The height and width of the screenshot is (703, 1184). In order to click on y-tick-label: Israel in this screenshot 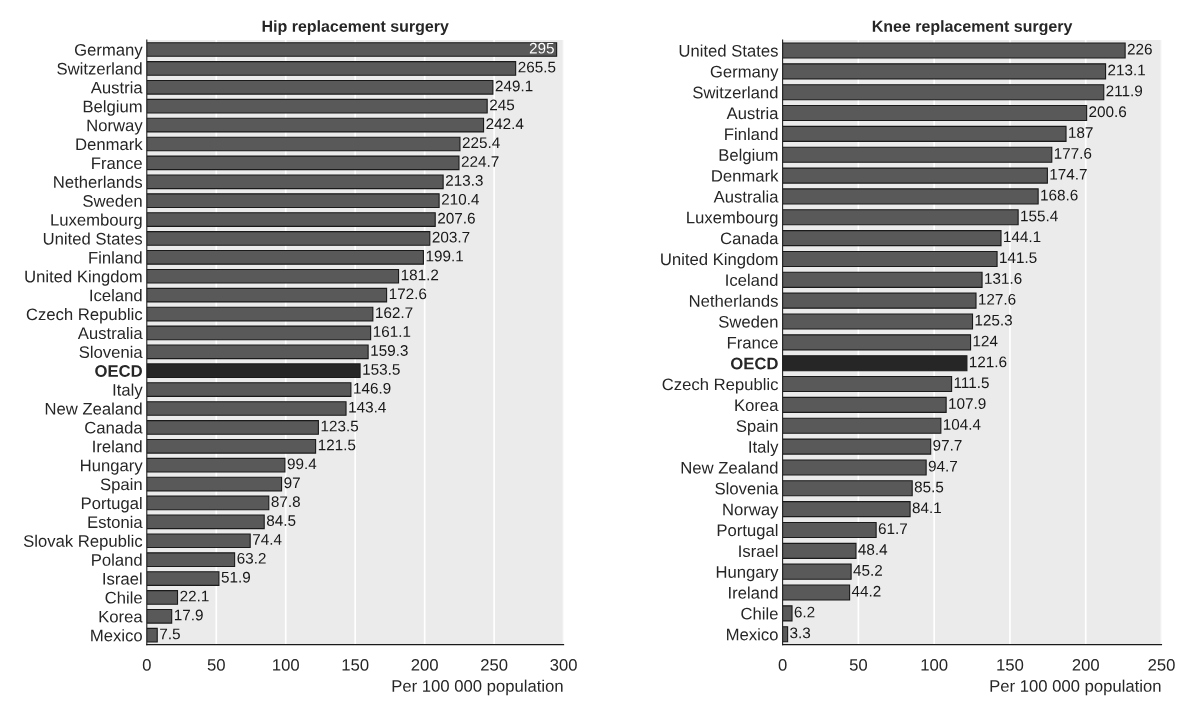, I will do `click(122, 578)`.